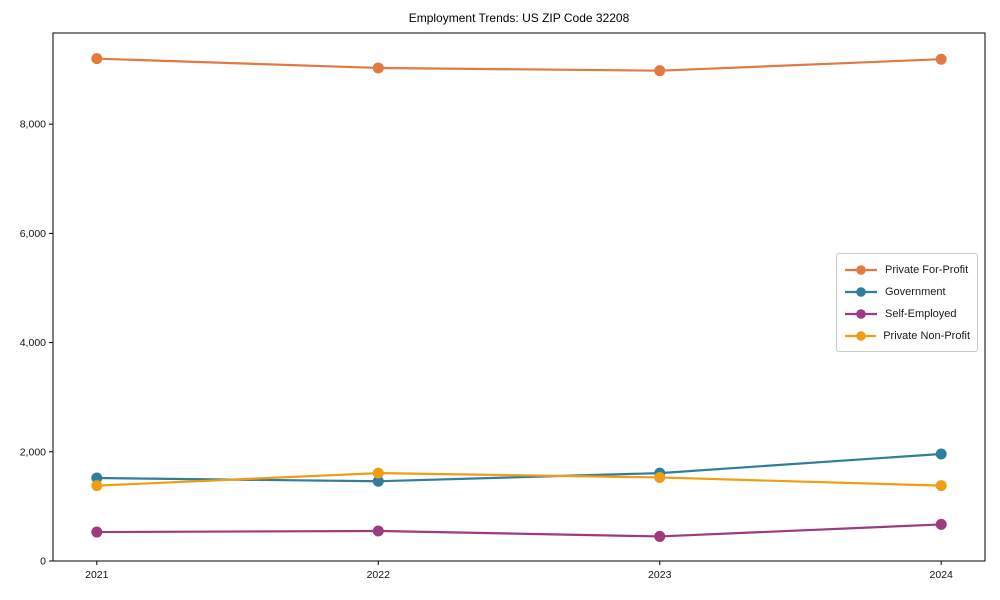 The image size is (1000, 600). What do you see at coordinates (43, 562) in the screenshot?
I see `y-tick-label: 0` at bounding box center [43, 562].